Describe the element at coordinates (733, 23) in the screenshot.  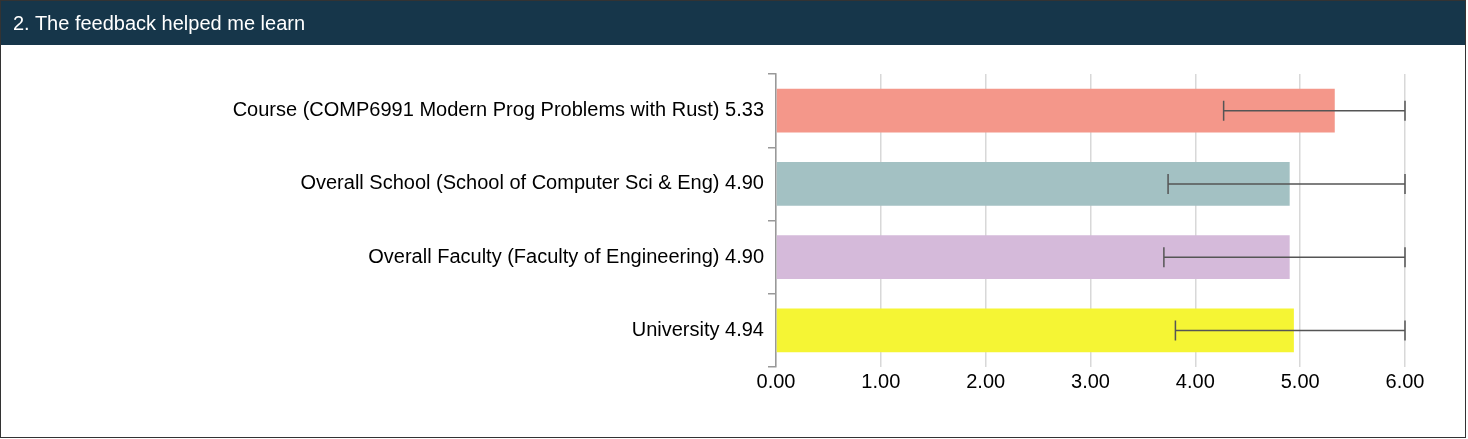
I see `text: 2. The feedback helped me learn` at that location.